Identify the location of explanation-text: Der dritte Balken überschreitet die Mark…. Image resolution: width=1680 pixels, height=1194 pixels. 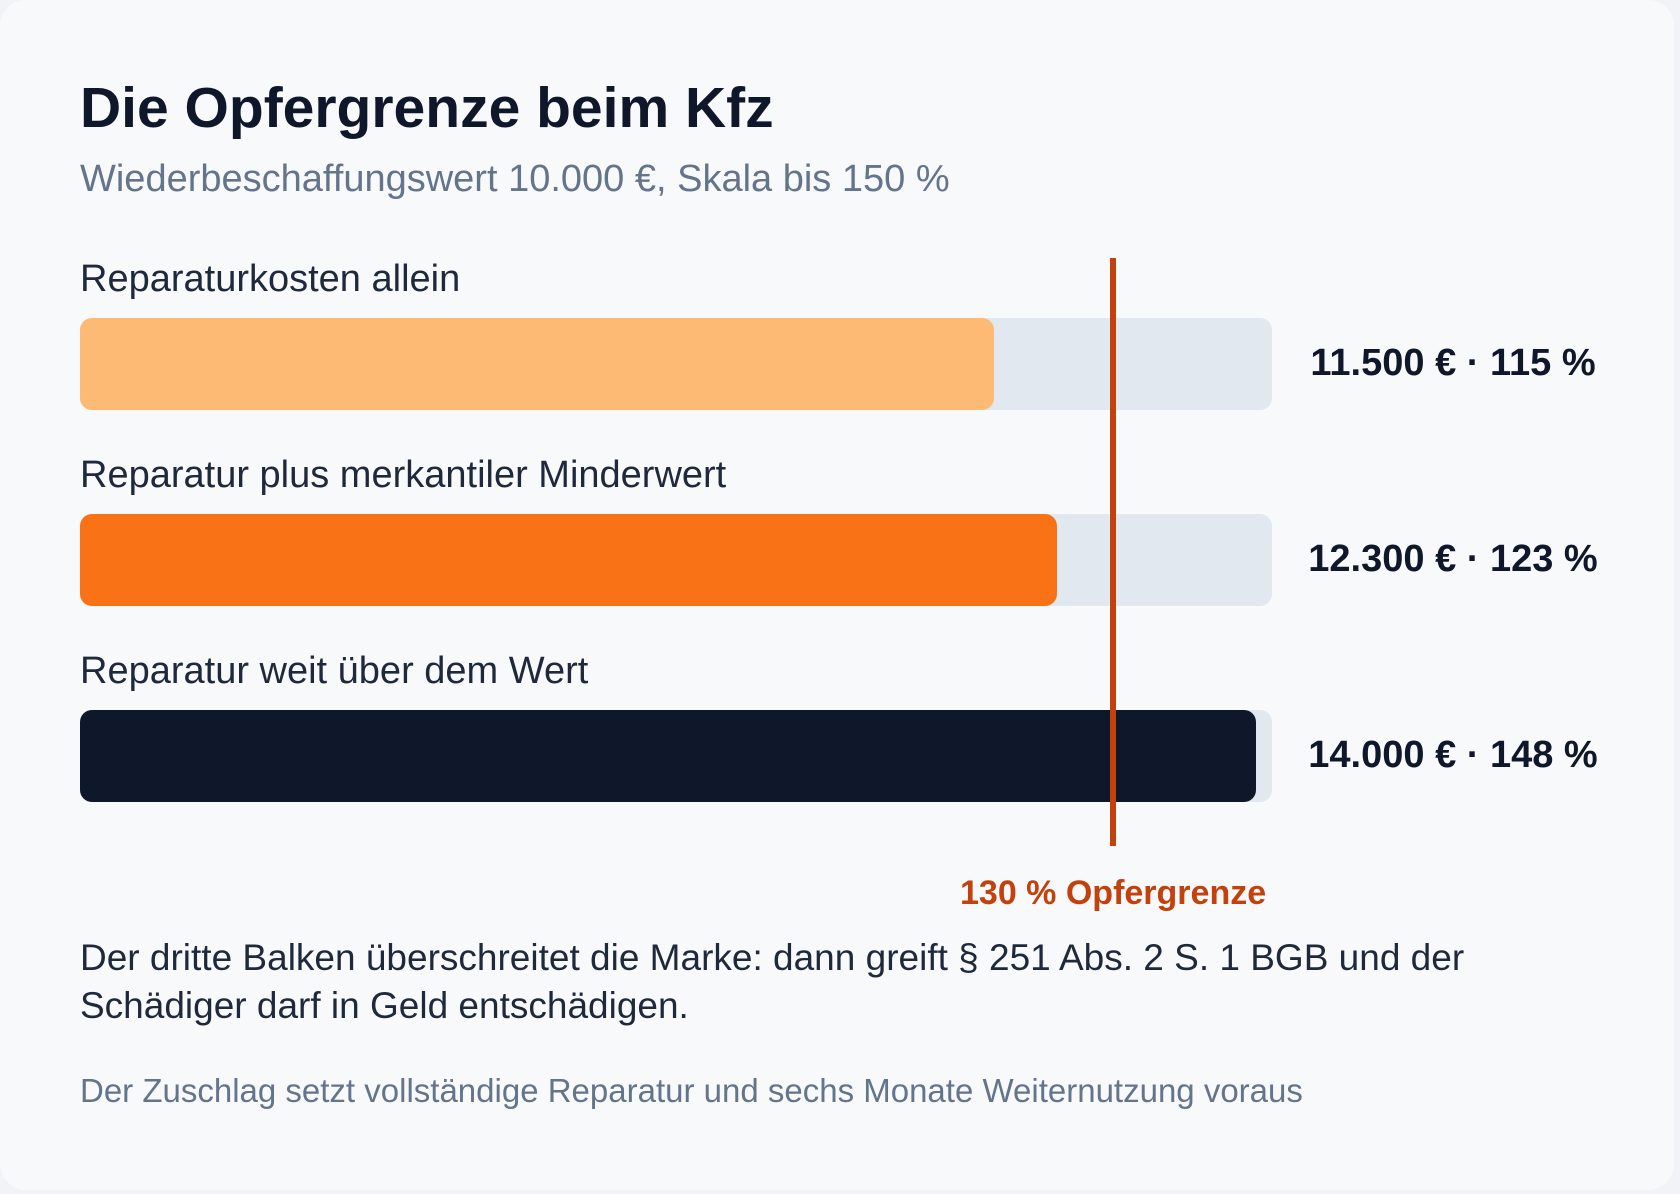
(772, 981).